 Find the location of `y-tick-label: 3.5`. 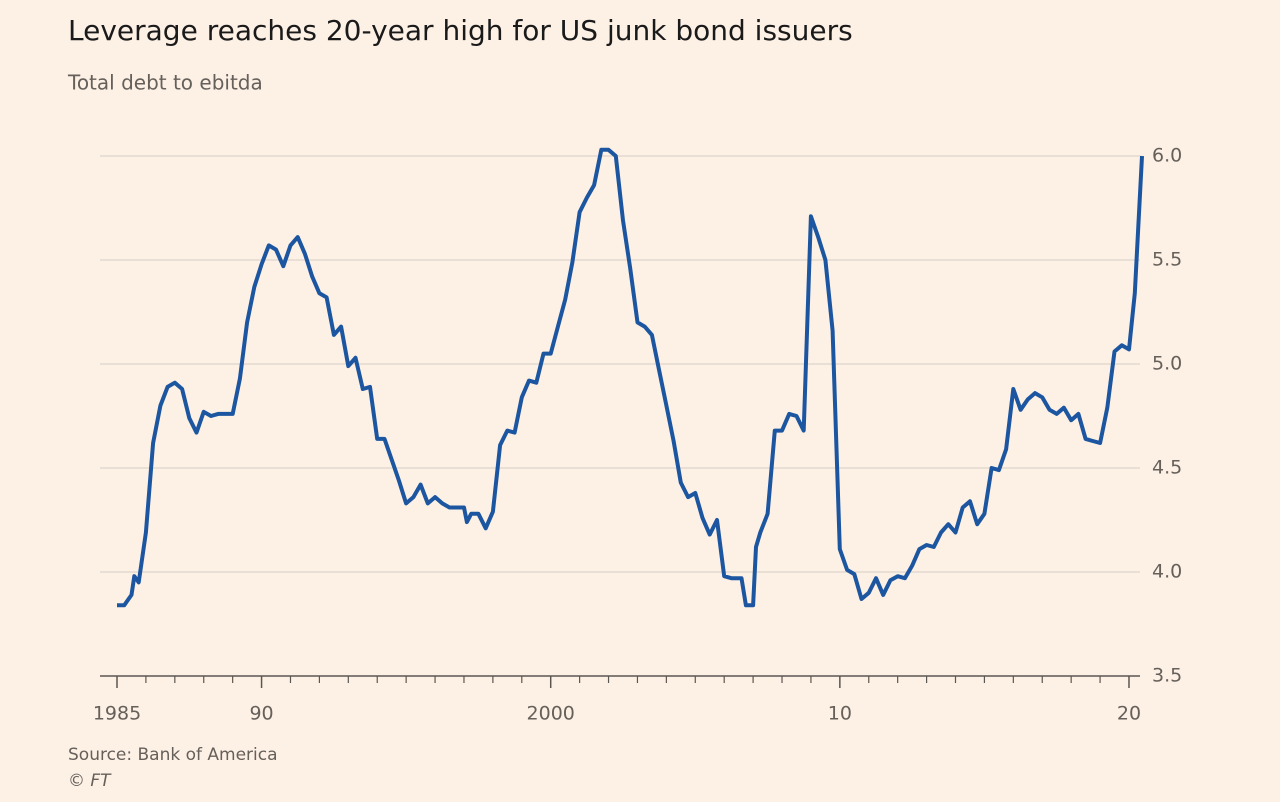

y-tick-label: 3.5 is located at coordinates (1167, 676).